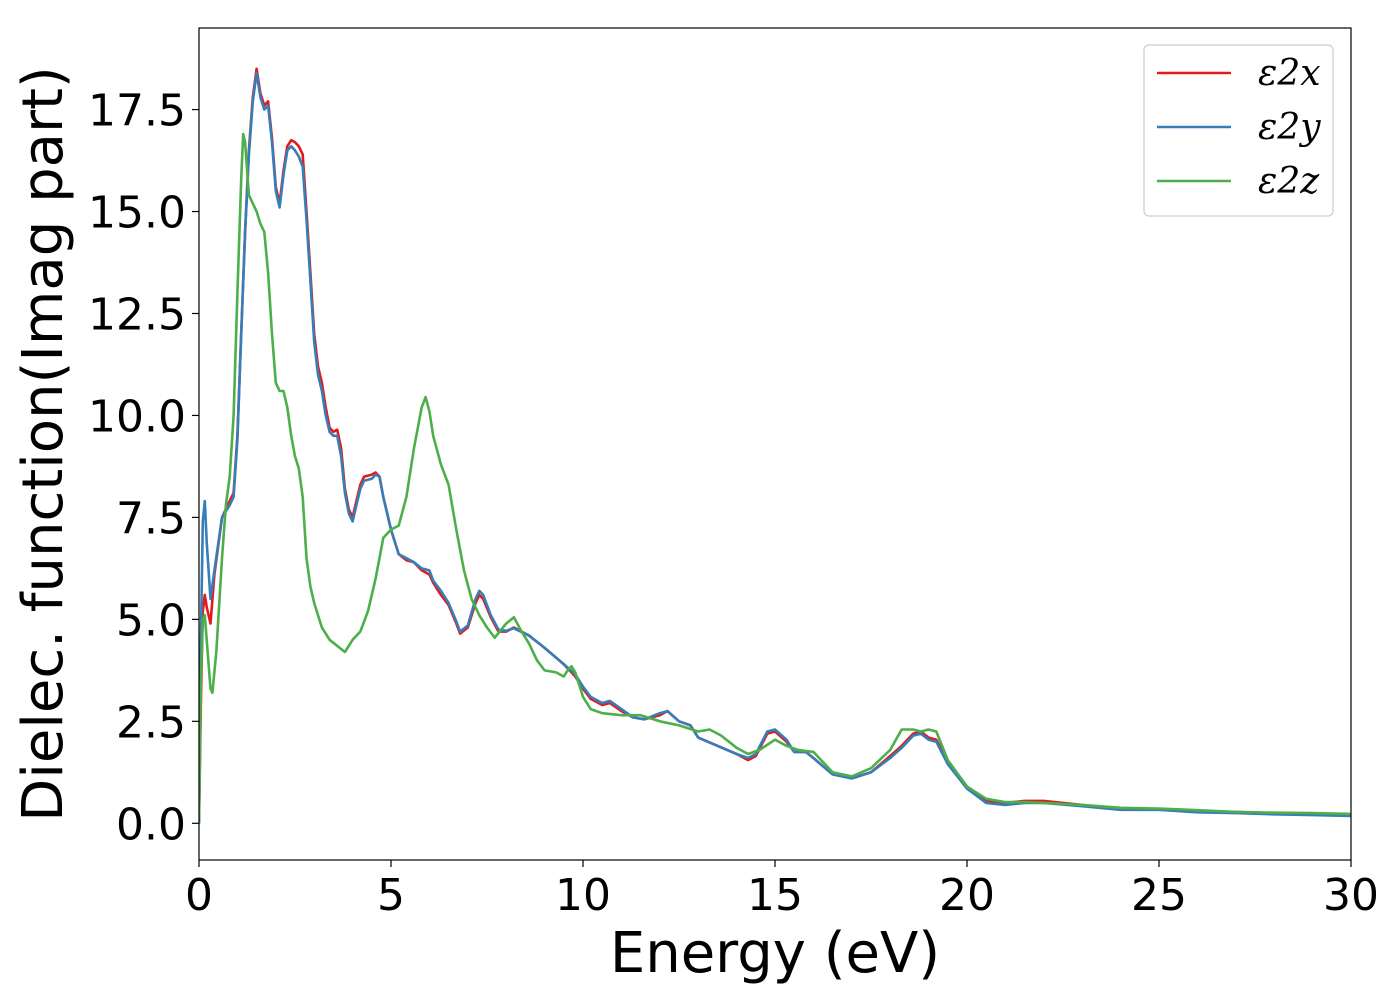 The image size is (1400, 1000). What do you see at coordinates (775, 895) in the screenshot?
I see `x-tick-label: 15` at bounding box center [775, 895].